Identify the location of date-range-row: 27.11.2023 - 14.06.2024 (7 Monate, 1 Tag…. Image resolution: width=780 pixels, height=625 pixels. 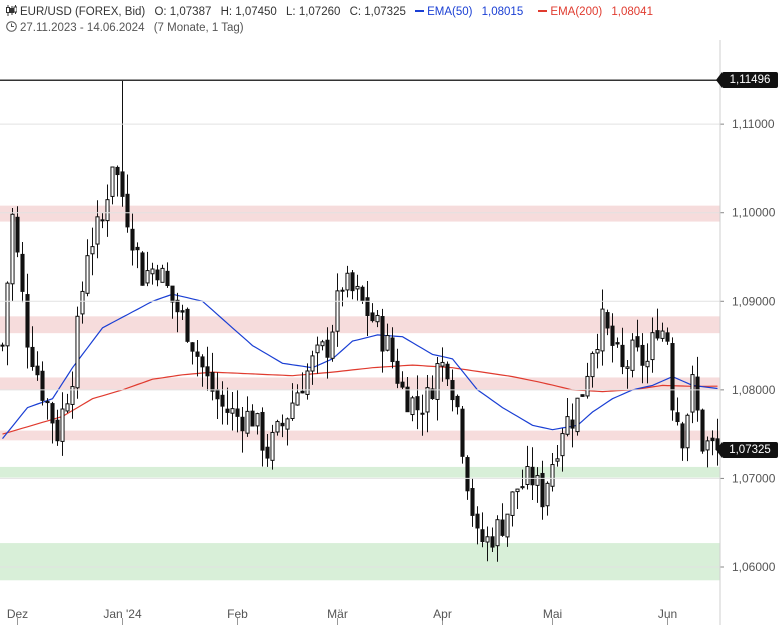
(128, 27).